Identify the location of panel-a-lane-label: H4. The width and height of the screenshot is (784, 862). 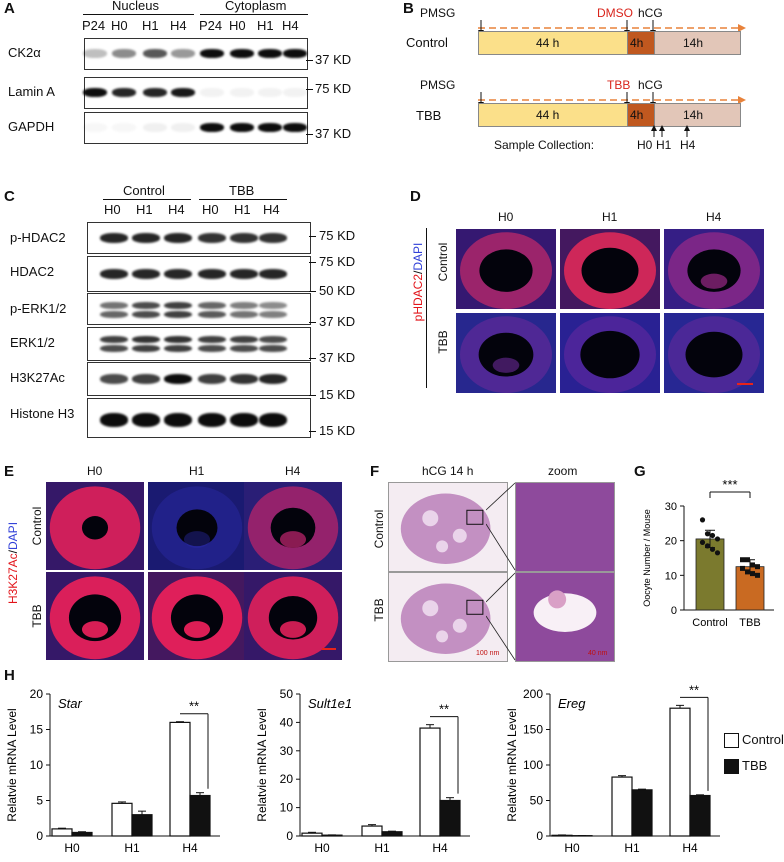
(290, 25).